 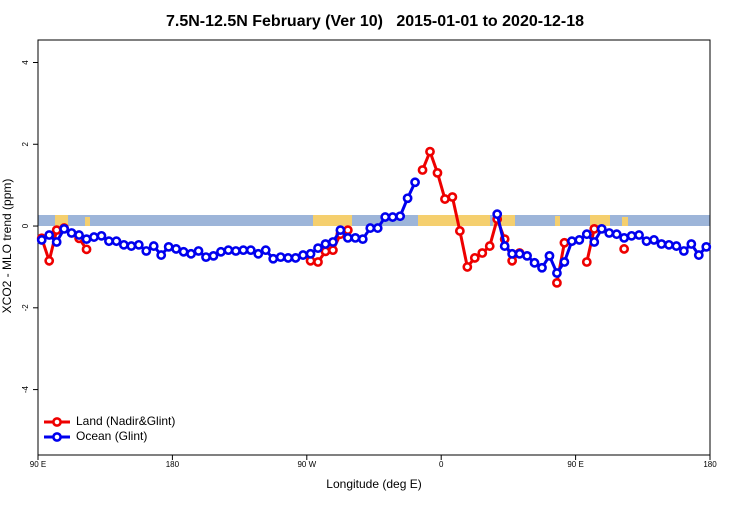 I want to click on y-tick-label: -4, so click(x=25, y=389).